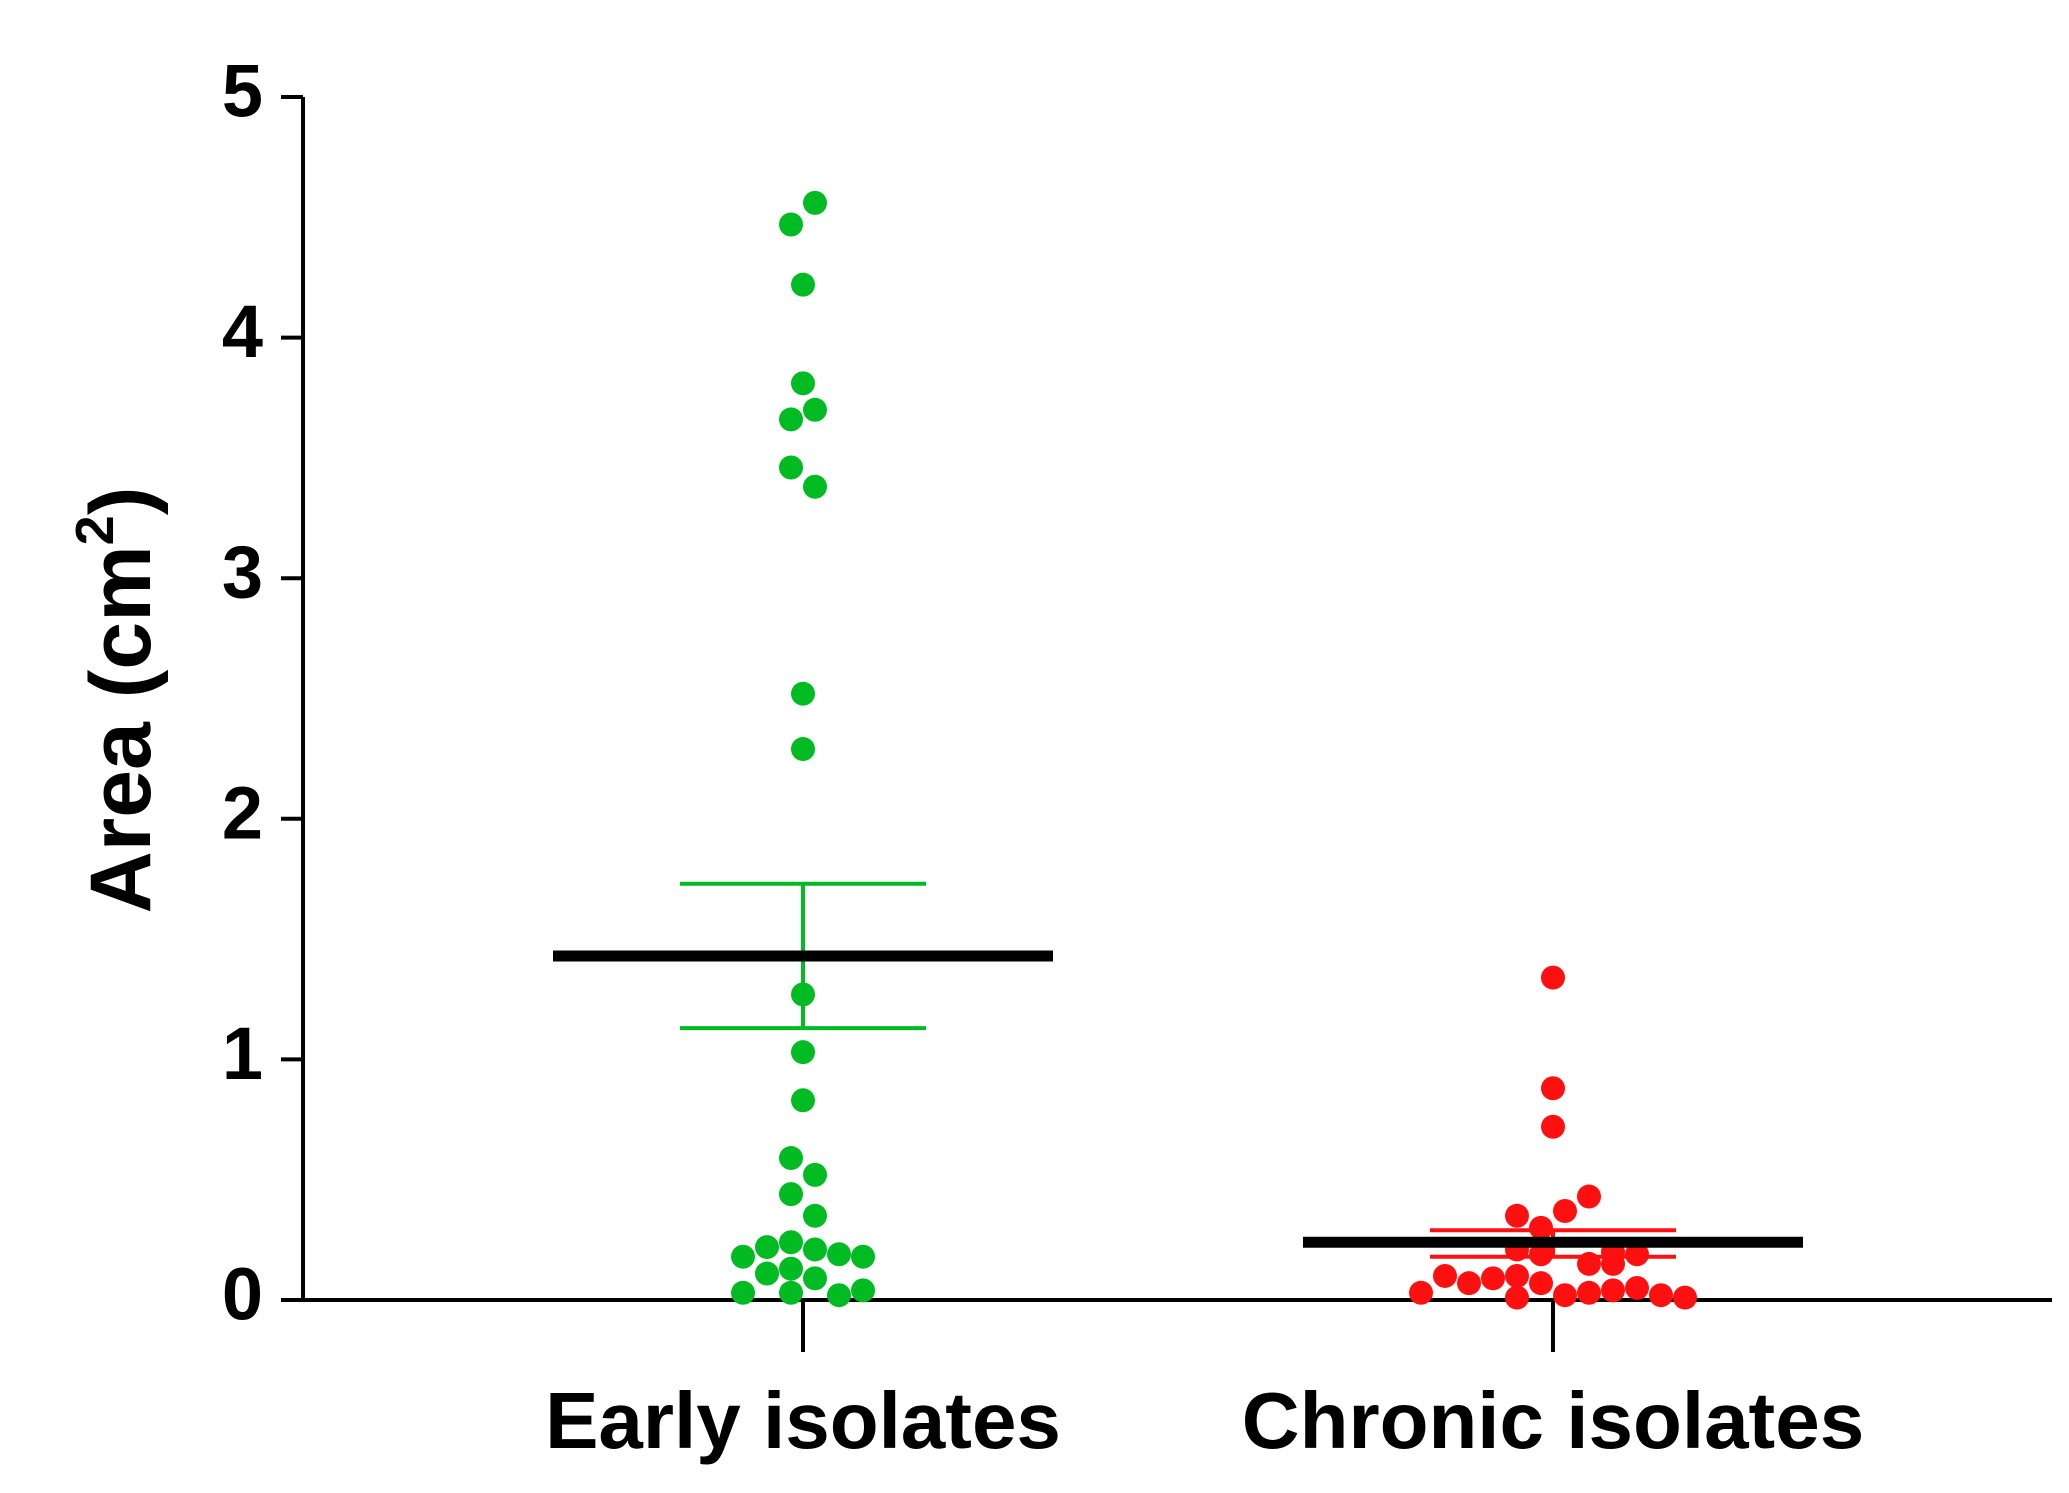 The width and height of the screenshot is (2069, 1493). What do you see at coordinates (242, 1294) in the screenshot?
I see `y-tick-label: 0` at bounding box center [242, 1294].